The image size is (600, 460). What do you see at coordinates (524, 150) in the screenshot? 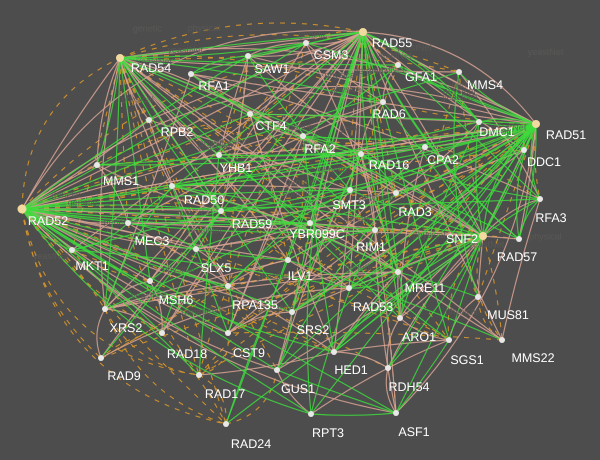
I see `node-ddc1` at bounding box center [524, 150].